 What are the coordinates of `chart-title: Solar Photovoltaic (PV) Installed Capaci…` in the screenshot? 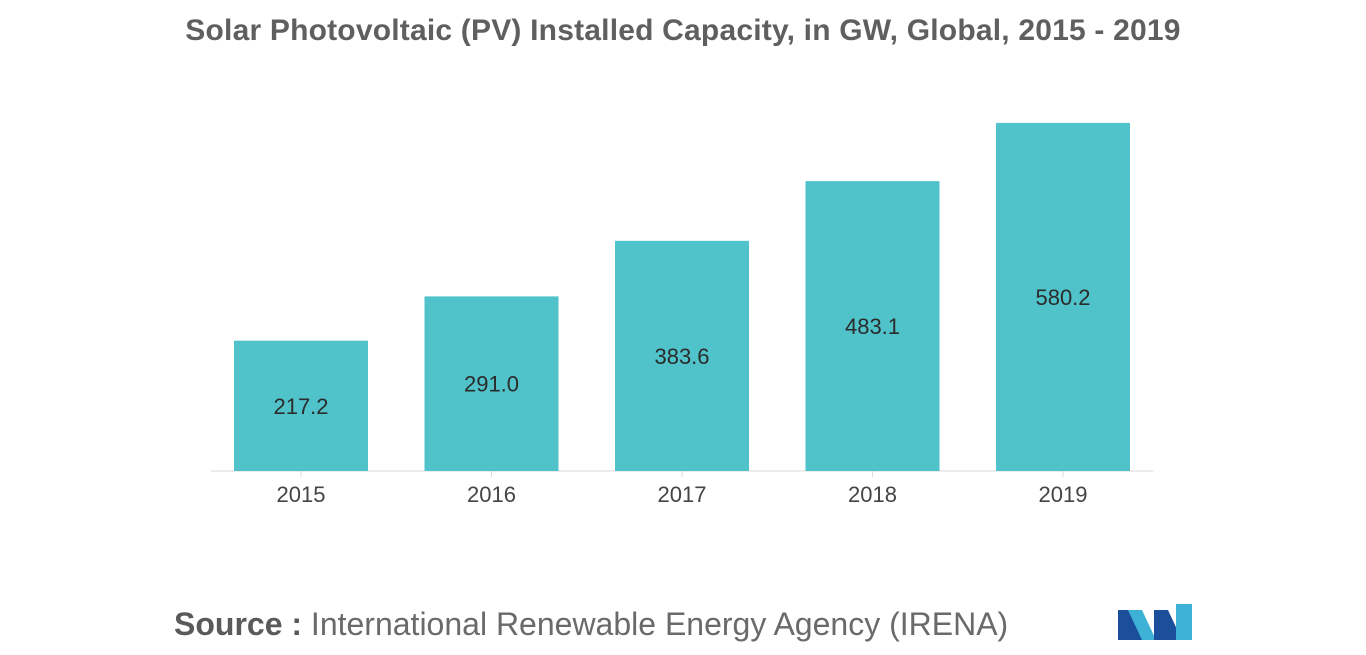 It's located at (683, 30).